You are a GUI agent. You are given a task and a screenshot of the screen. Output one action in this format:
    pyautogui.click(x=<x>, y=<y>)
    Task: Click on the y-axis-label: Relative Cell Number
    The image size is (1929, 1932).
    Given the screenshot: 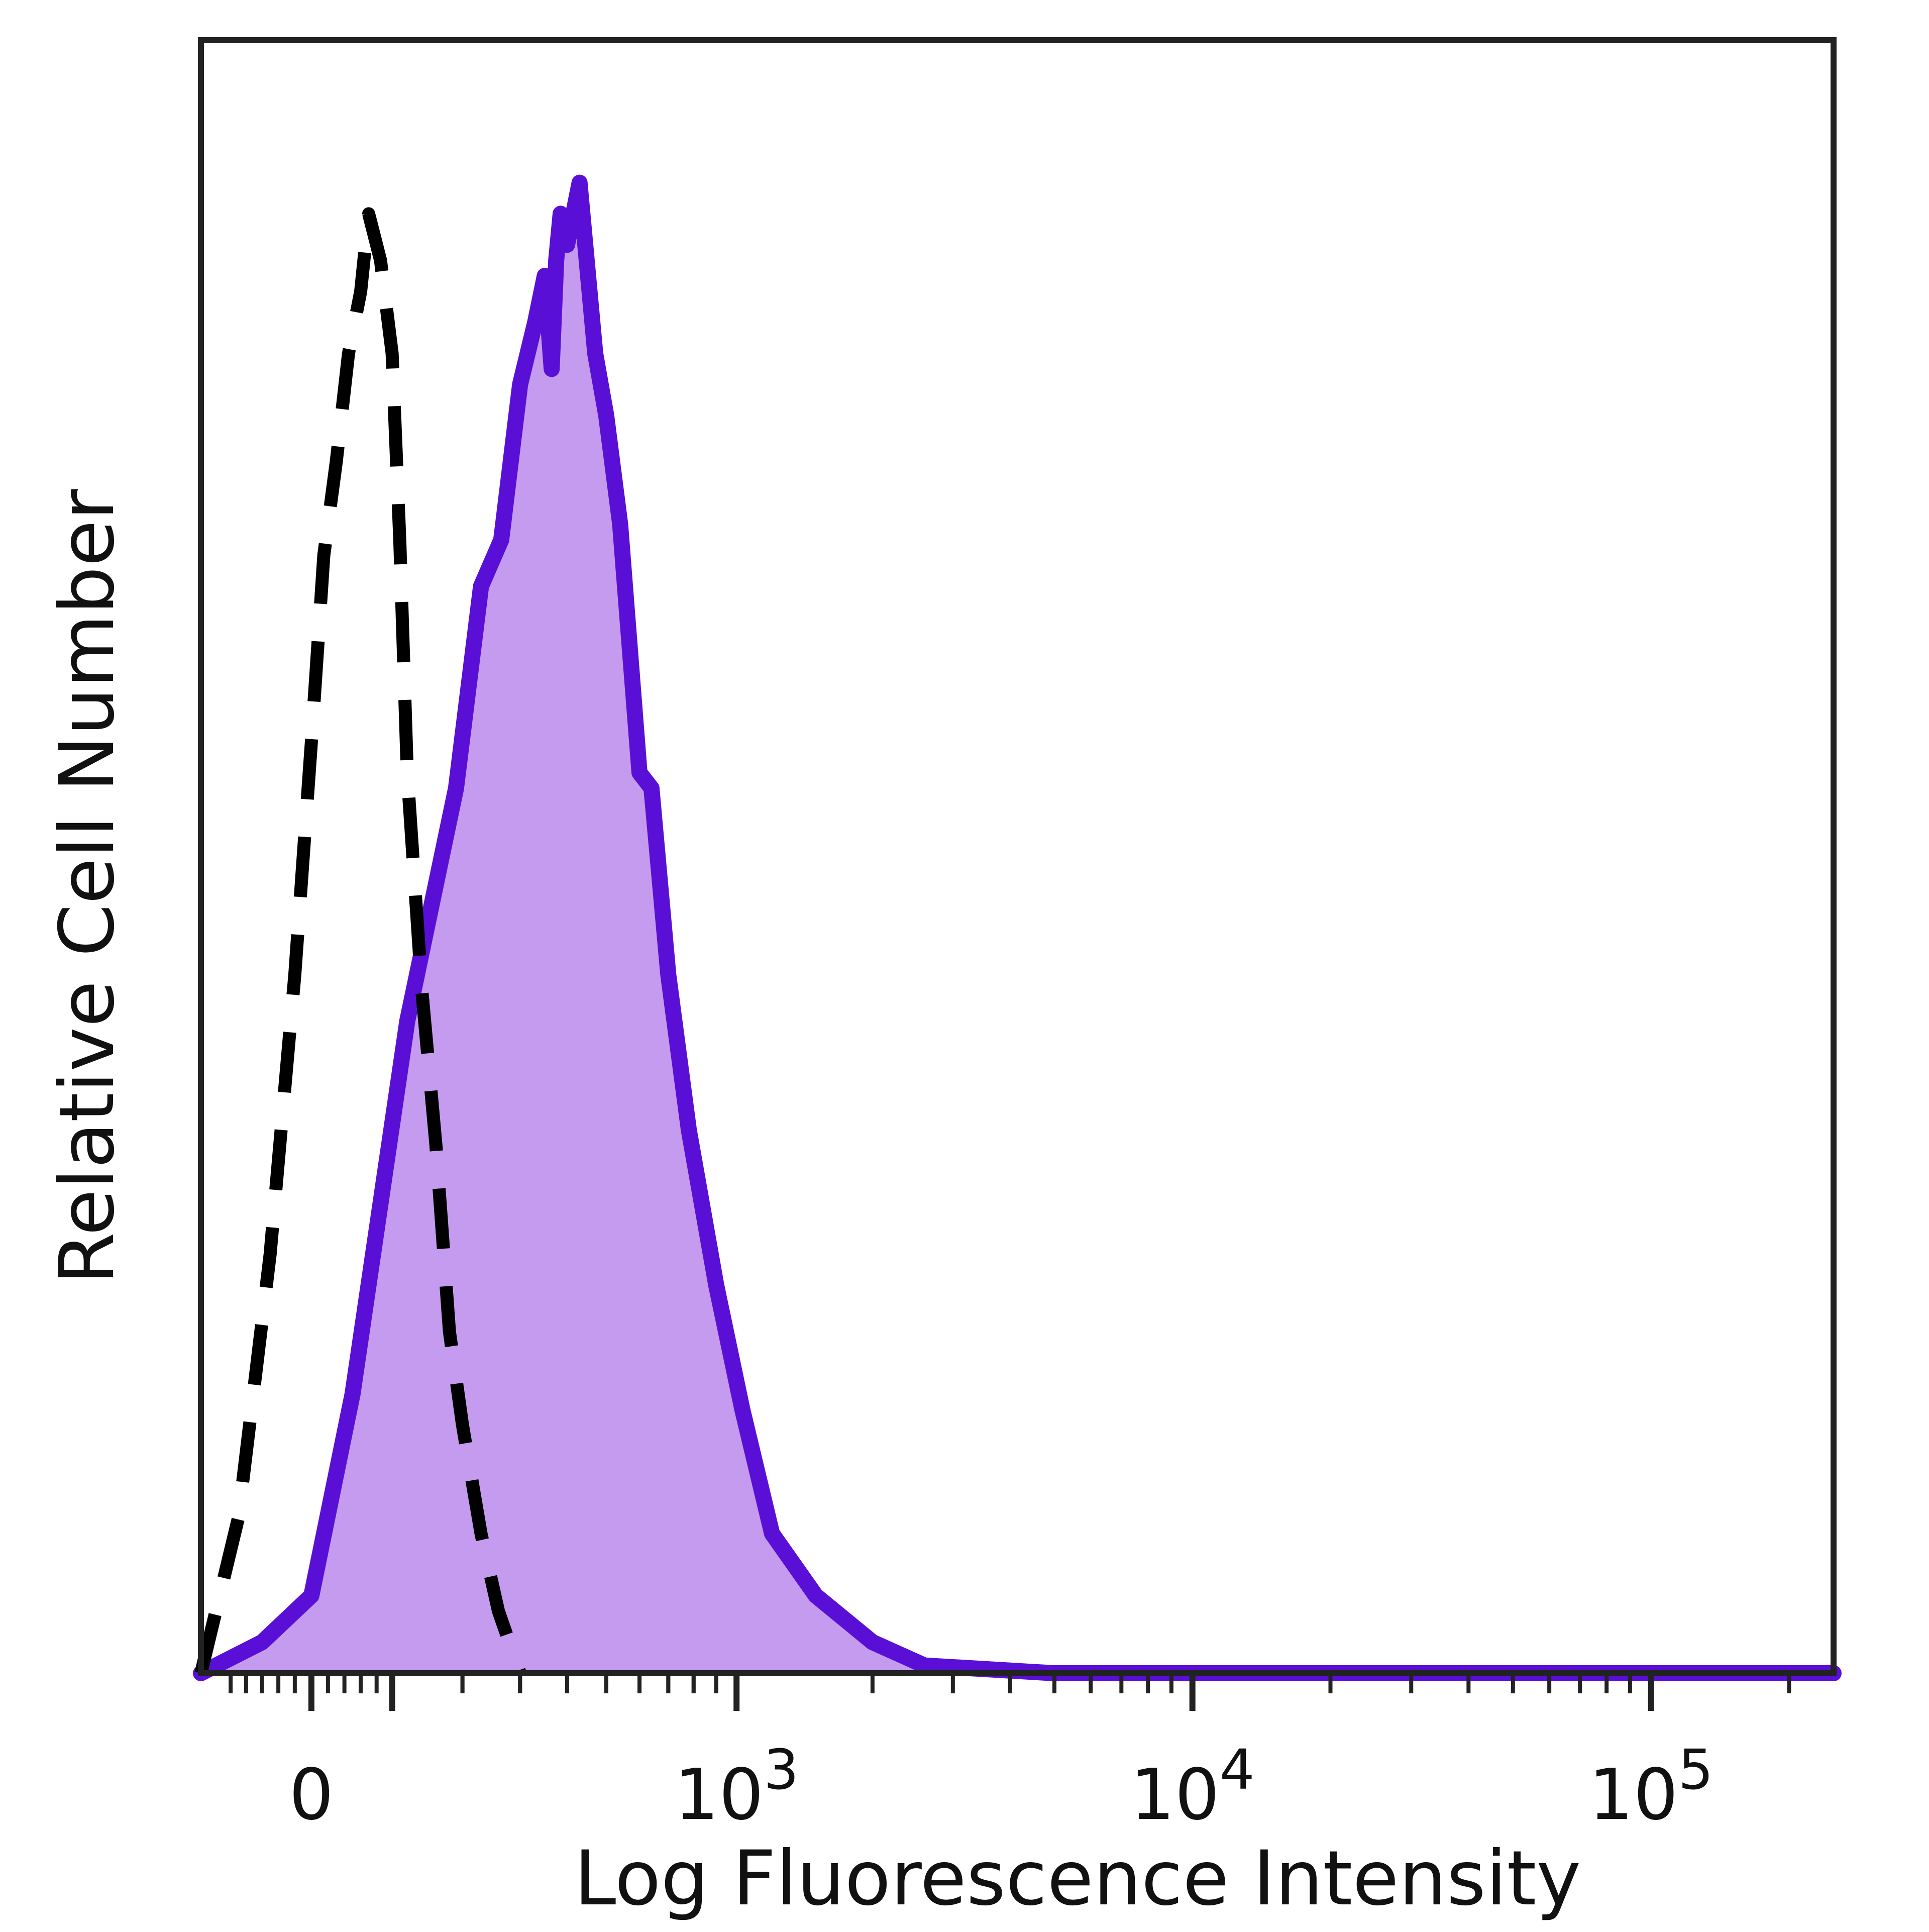 What is the action you would take?
    pyautogui.click(x=87, y=887)
    